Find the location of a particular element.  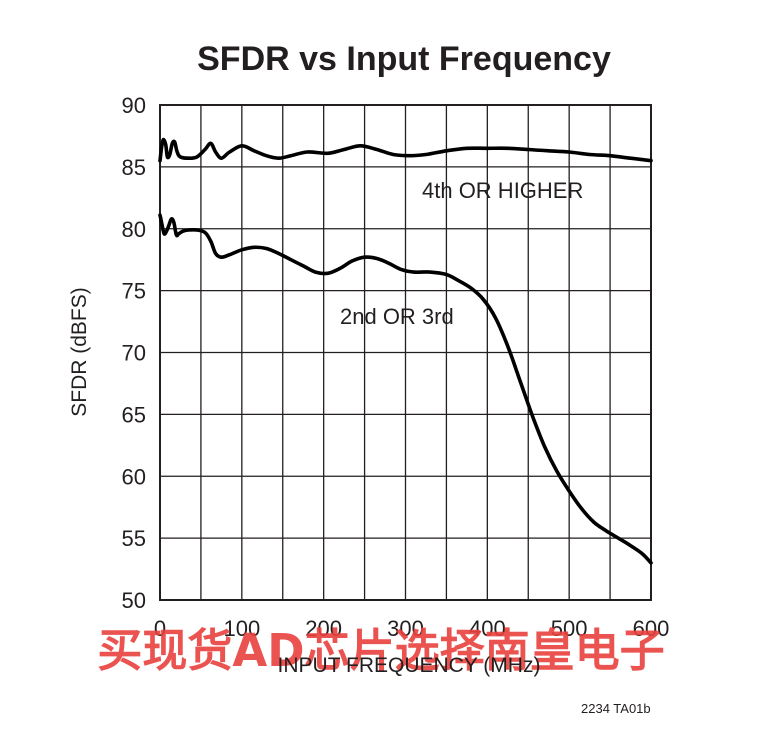

y-tick-label: 80 is located at coordinates (134, 229).